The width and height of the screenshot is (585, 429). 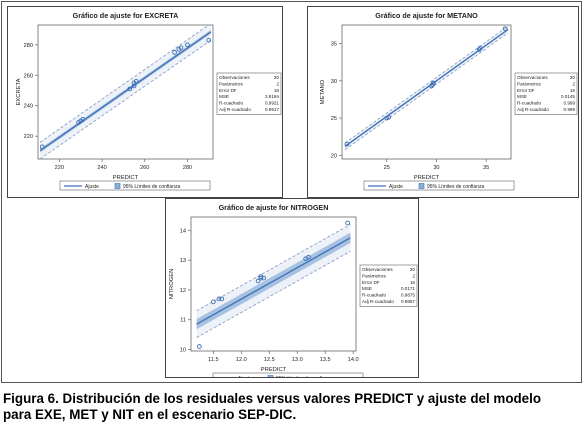 I want to click on chart-title: Gráfico de ajuste for NITROGEN, so click(x=274, y=207).